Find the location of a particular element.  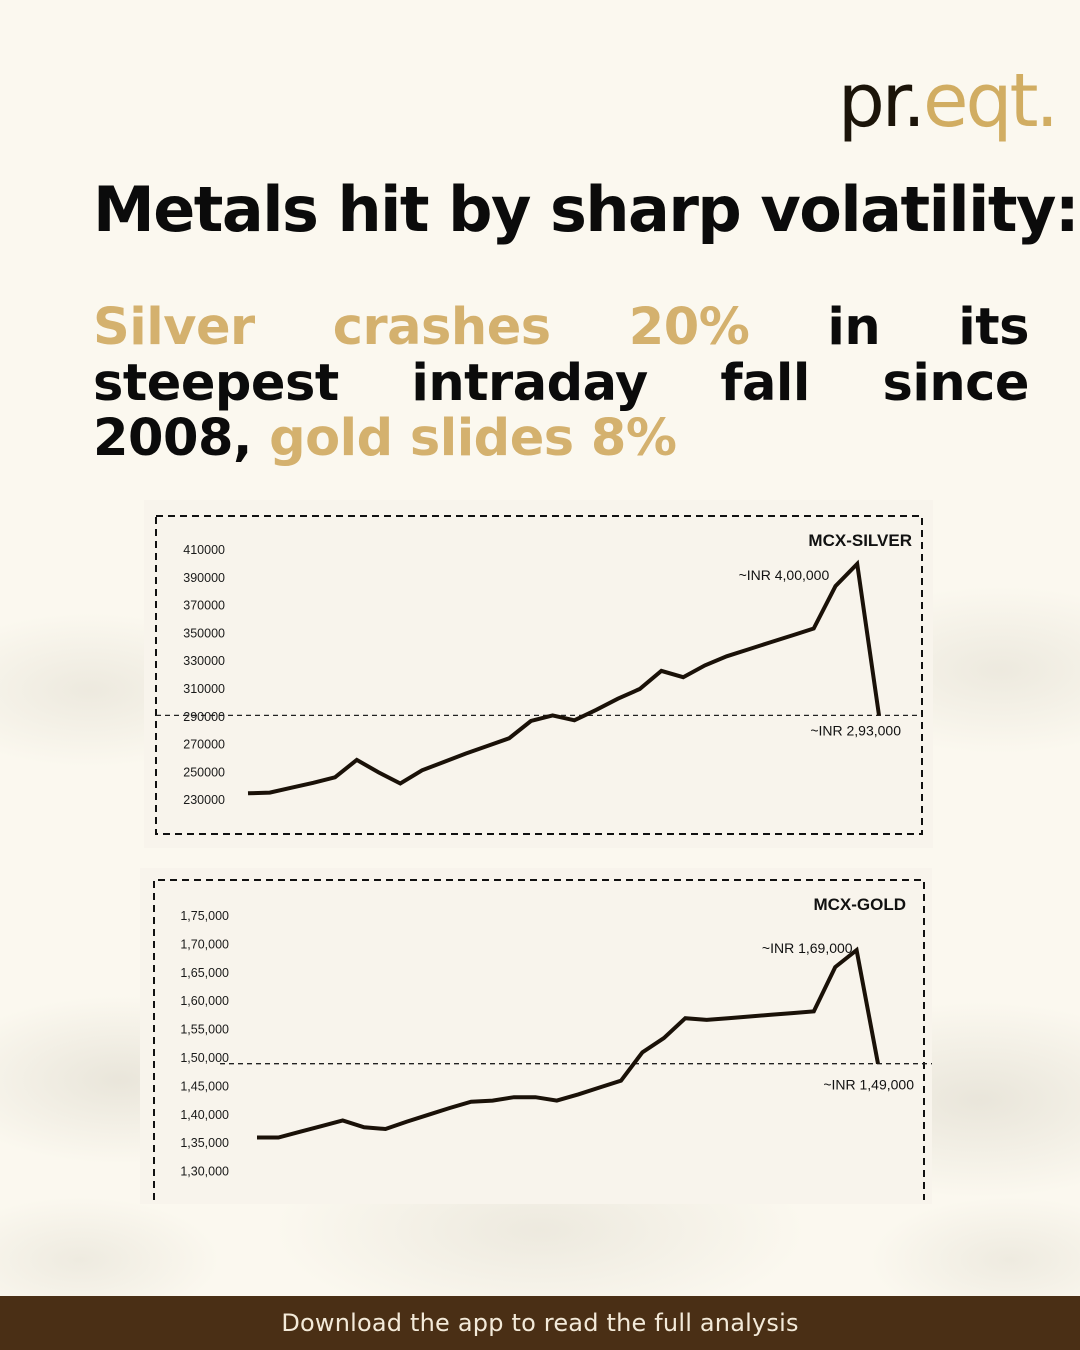

brand-logo: pr.eqt. is located at coordinates (948, 101).